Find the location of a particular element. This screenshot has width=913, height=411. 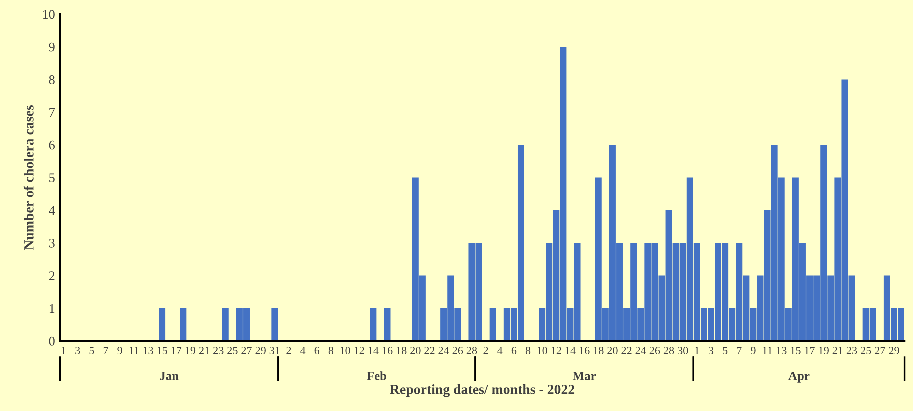

y-tick-label: 6 is located at coordinates (52, 145).